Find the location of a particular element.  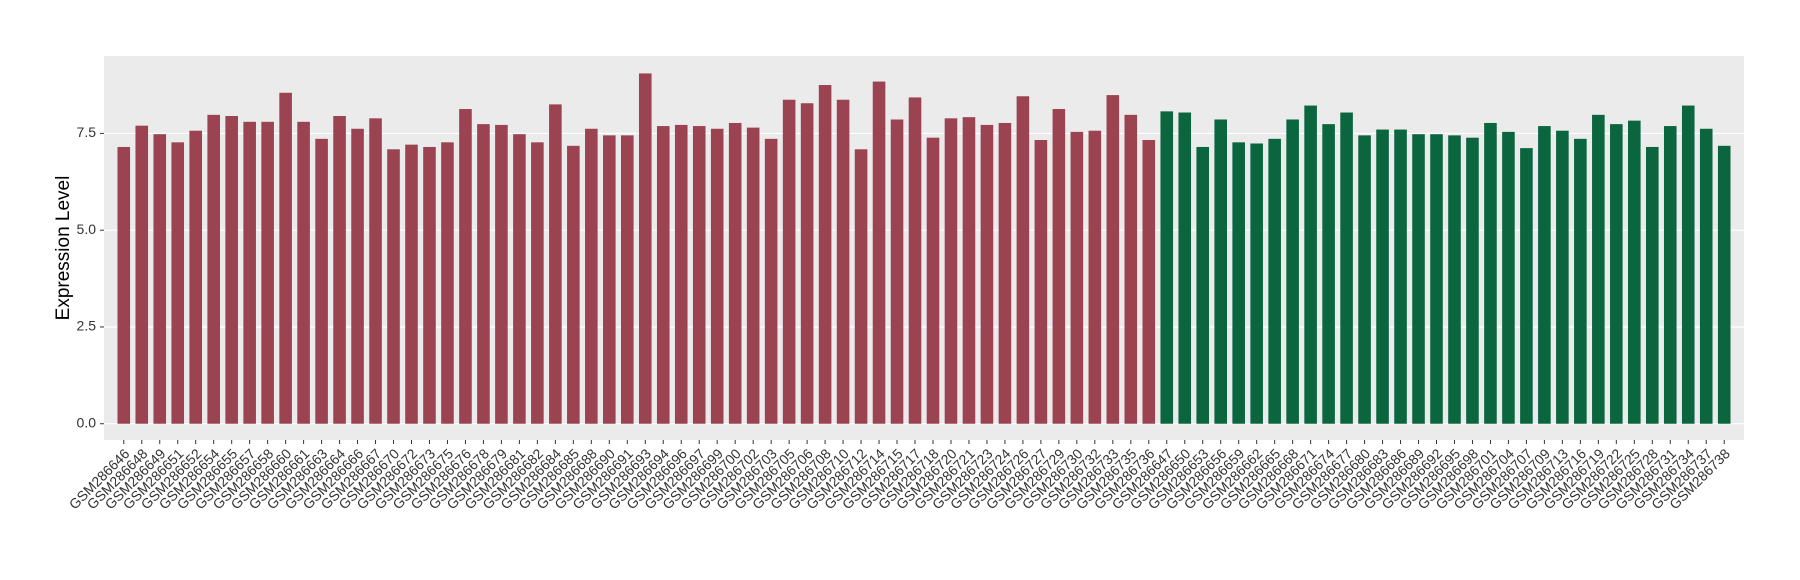

y-axis-title: Expression Level is located at coordinates (63, 248).